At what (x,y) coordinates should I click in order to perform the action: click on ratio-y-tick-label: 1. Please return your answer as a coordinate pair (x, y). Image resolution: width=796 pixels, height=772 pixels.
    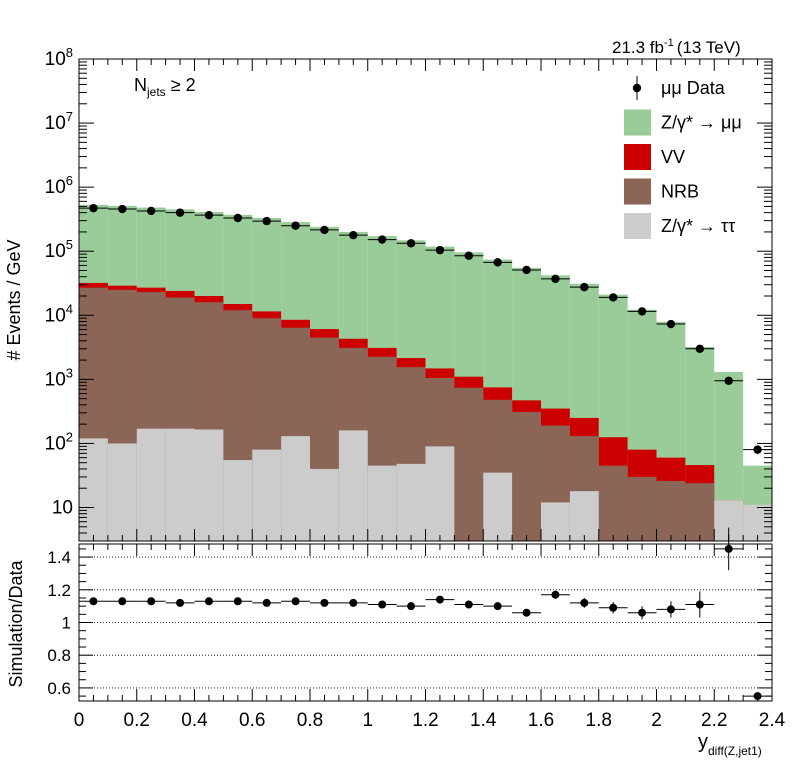
    Looking at the image, I should click on (66, 623).